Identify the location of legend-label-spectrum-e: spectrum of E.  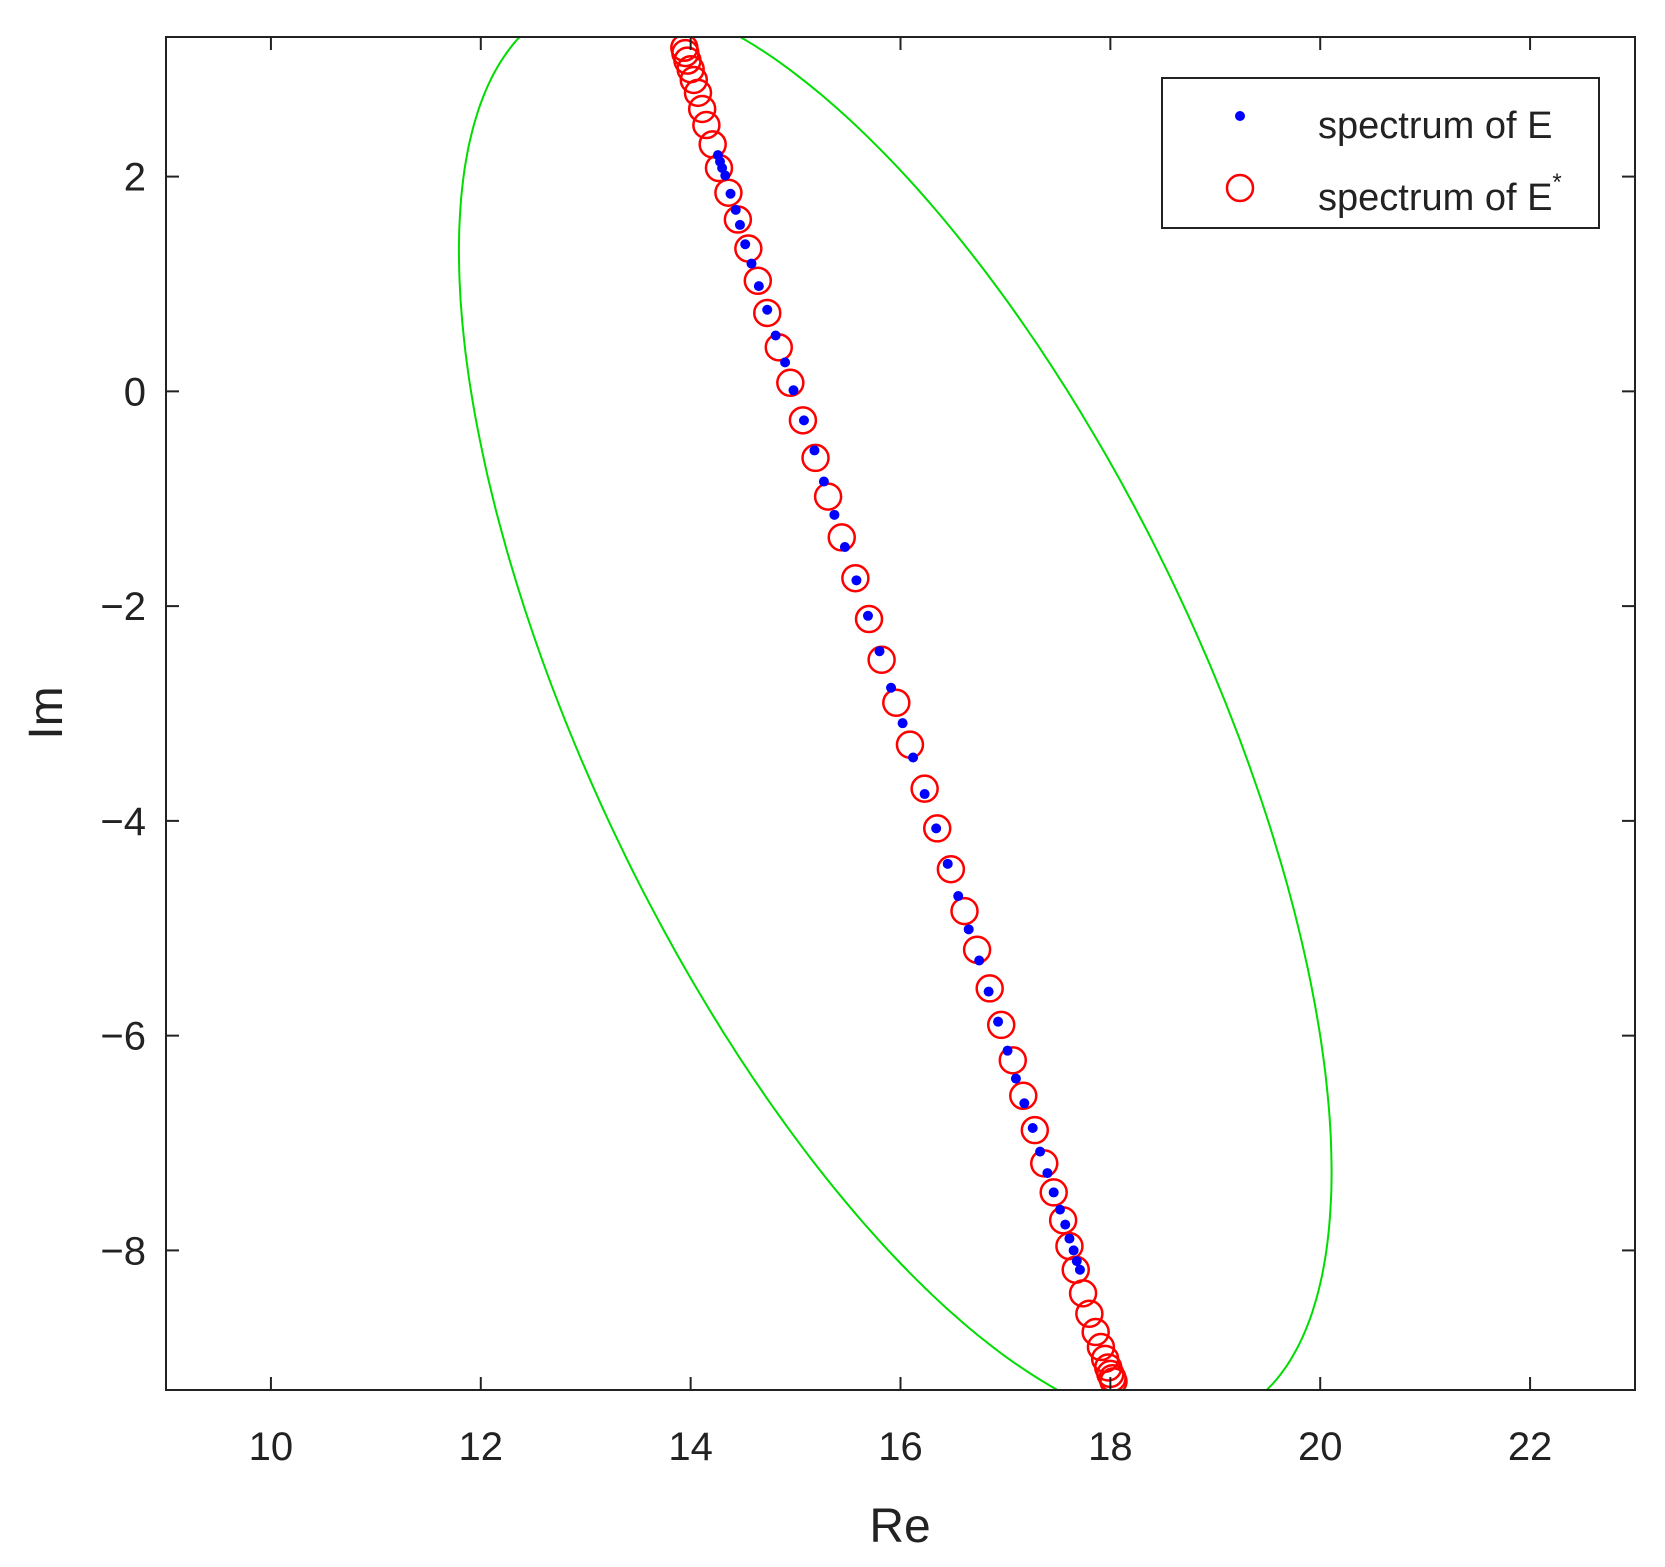
(1435, 126).